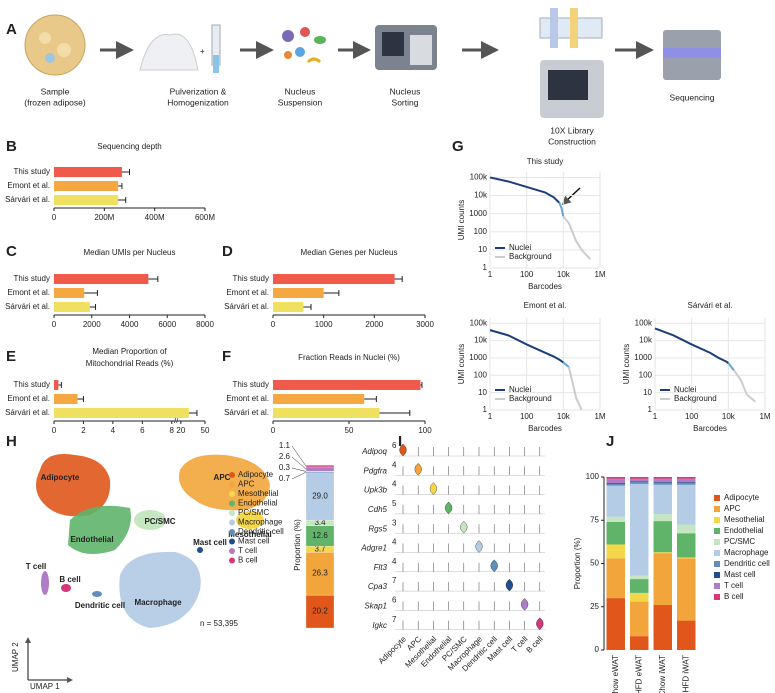 Image resolution: width=775 pixels, height=693 pixels. I want to click on x-tick-label: 1, so click(655, 416).